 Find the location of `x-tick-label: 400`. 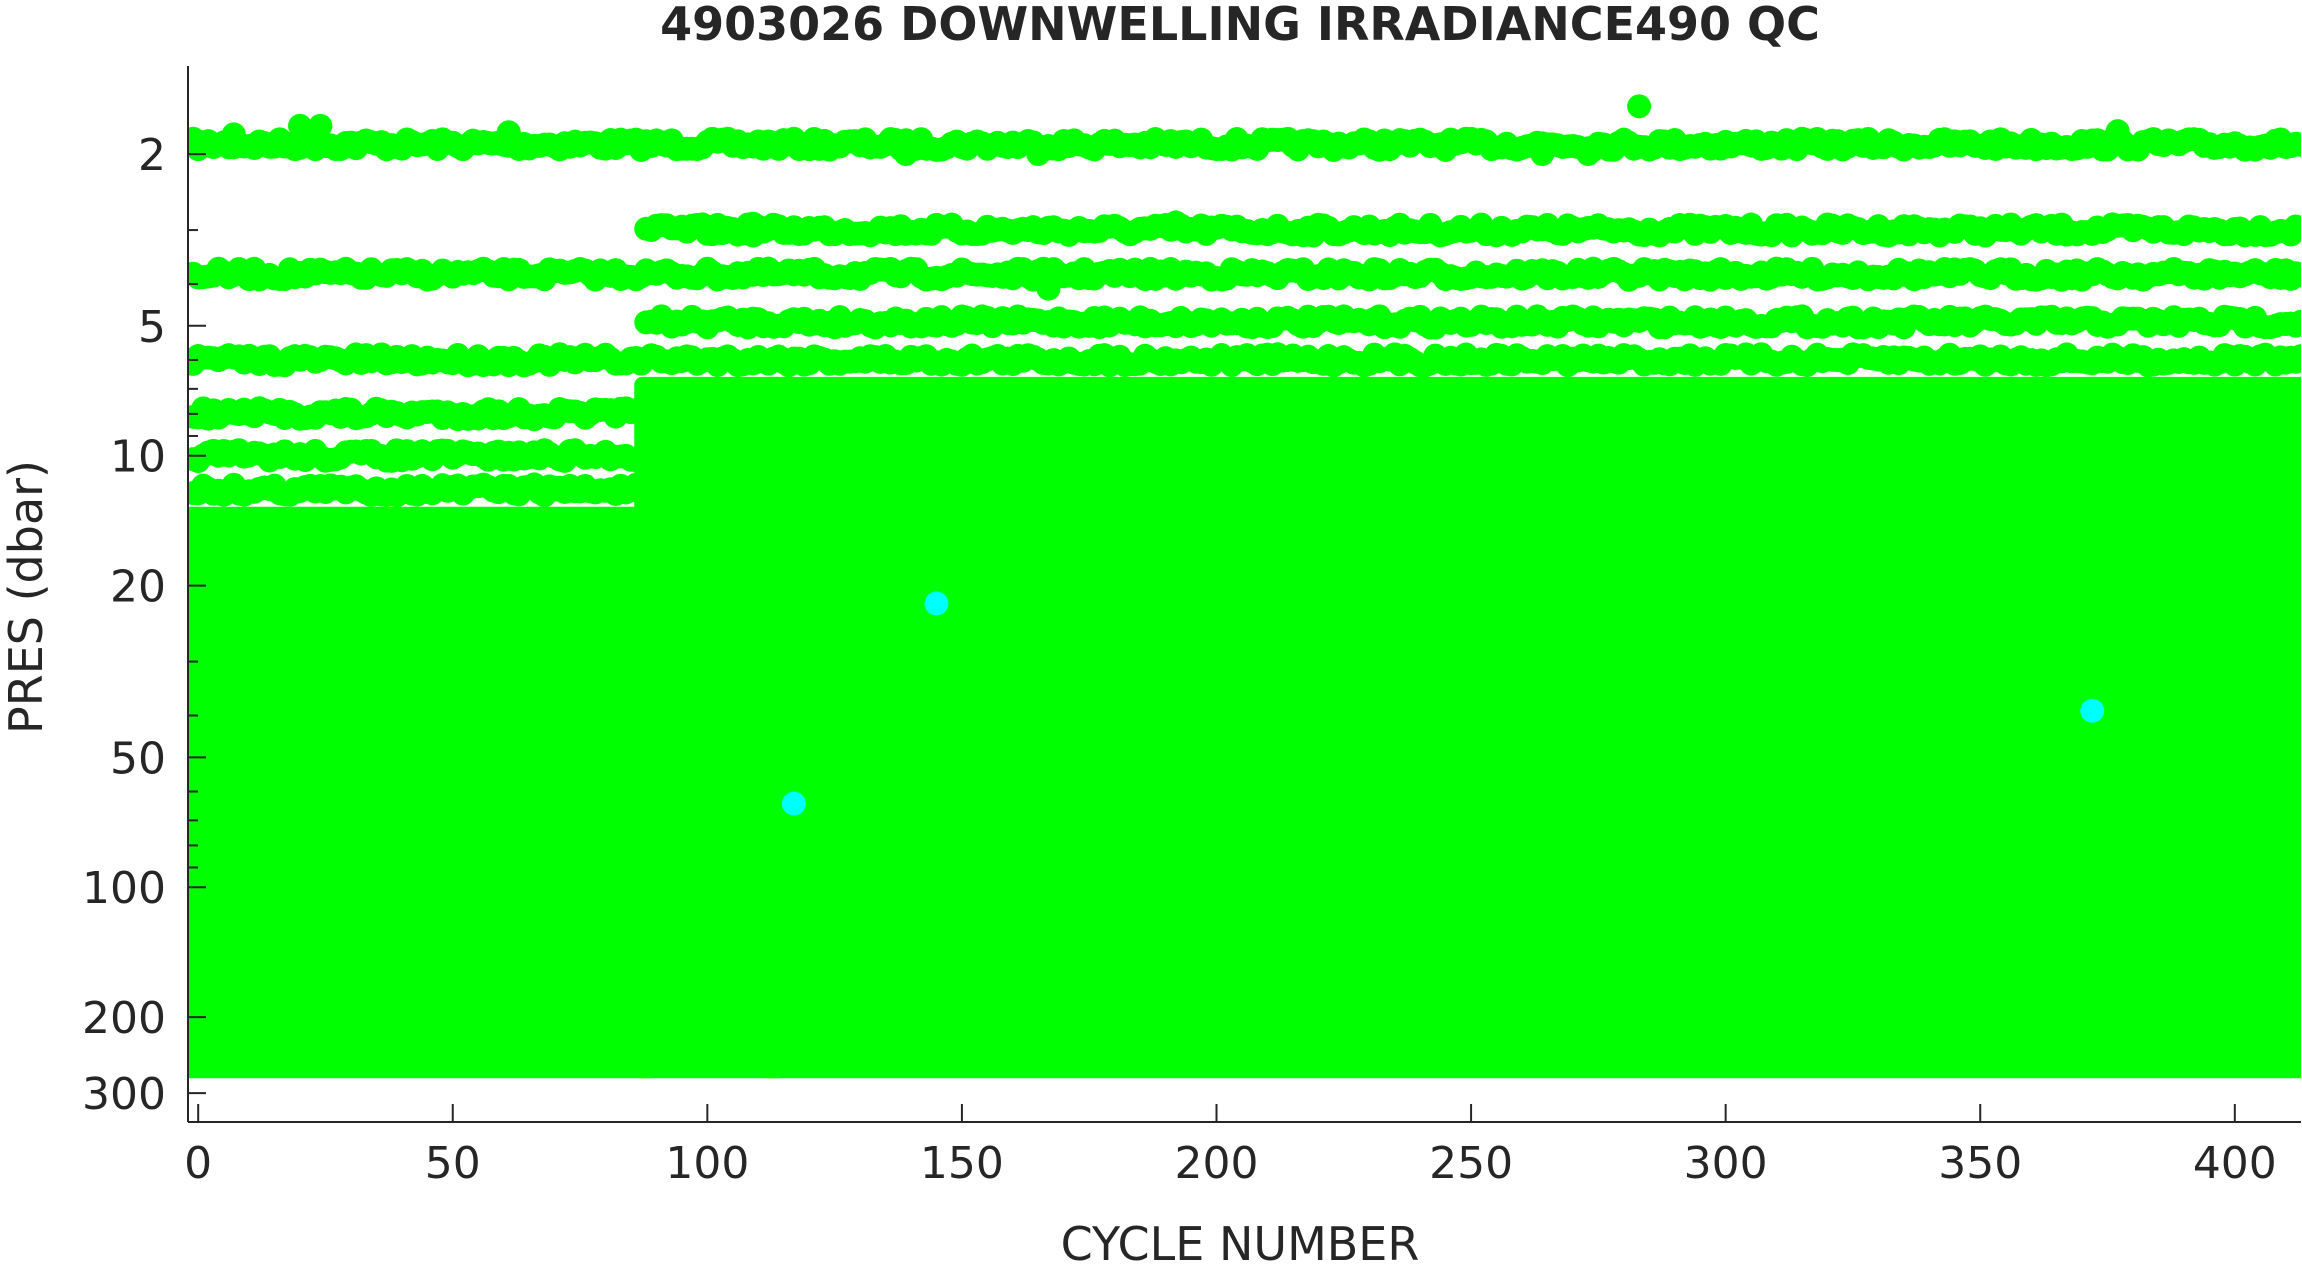

x-tick-label: 400 is located at coordinates (2235, 1163).